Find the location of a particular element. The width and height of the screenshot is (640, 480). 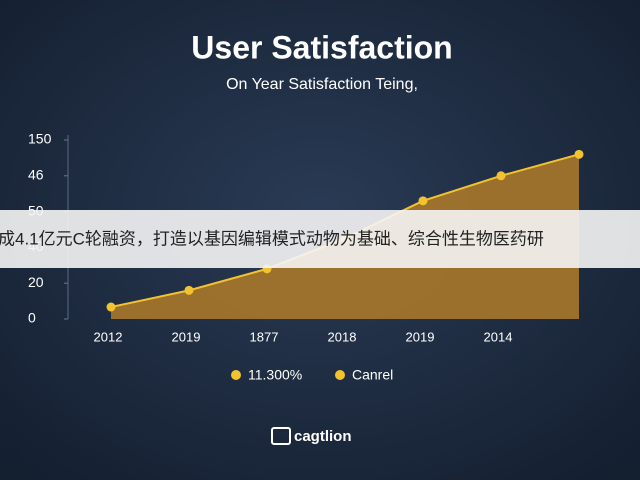

chart-subtitle: On Year Satisfaction Teing, is located at coordinates (322, 84).